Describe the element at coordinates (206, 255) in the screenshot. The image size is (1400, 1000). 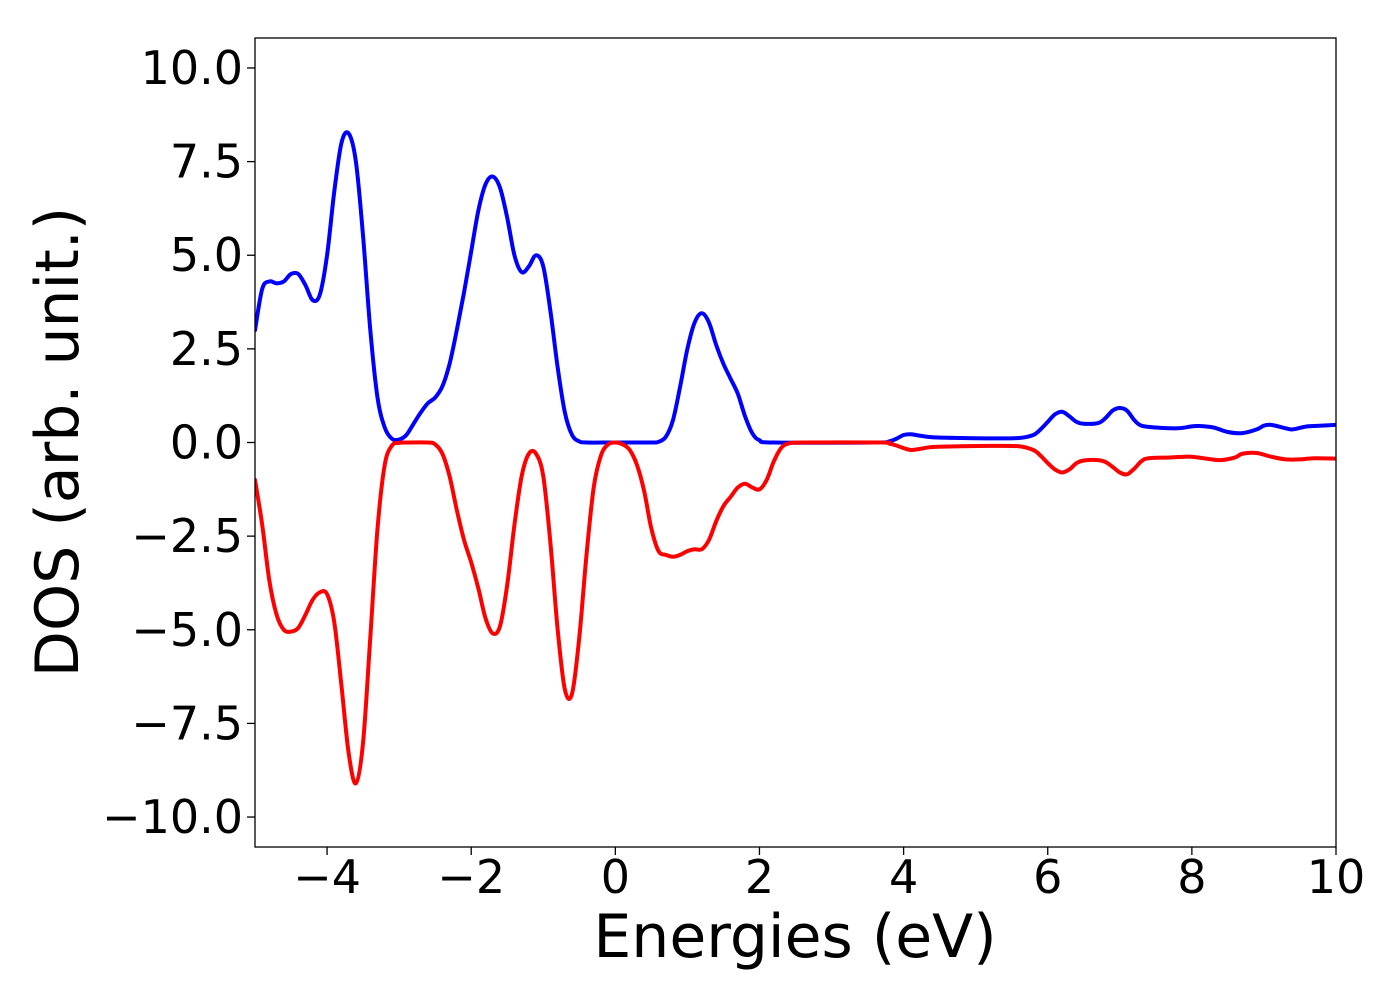
I see `y-tick-label: 5.0` at that location.